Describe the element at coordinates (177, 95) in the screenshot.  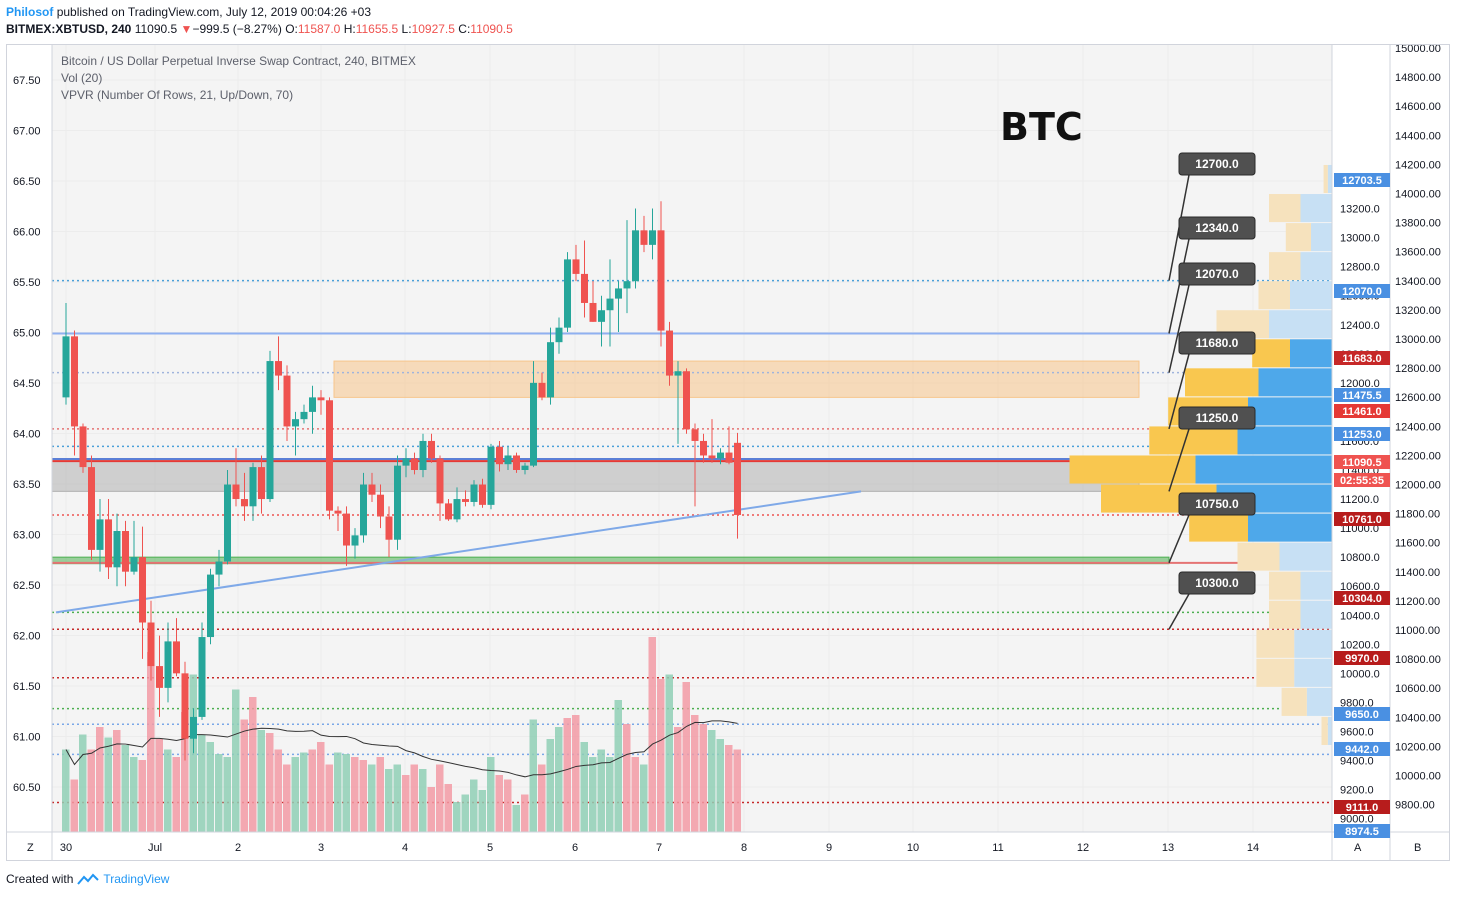
I see `vpvr-indicator-label: VPVR (Number Of Rows, 21, Up/Down, 70)` at that location.